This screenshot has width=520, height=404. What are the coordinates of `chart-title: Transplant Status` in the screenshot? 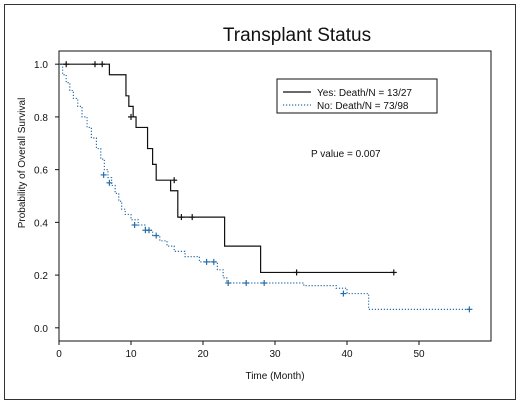 It's located at (297, 35).